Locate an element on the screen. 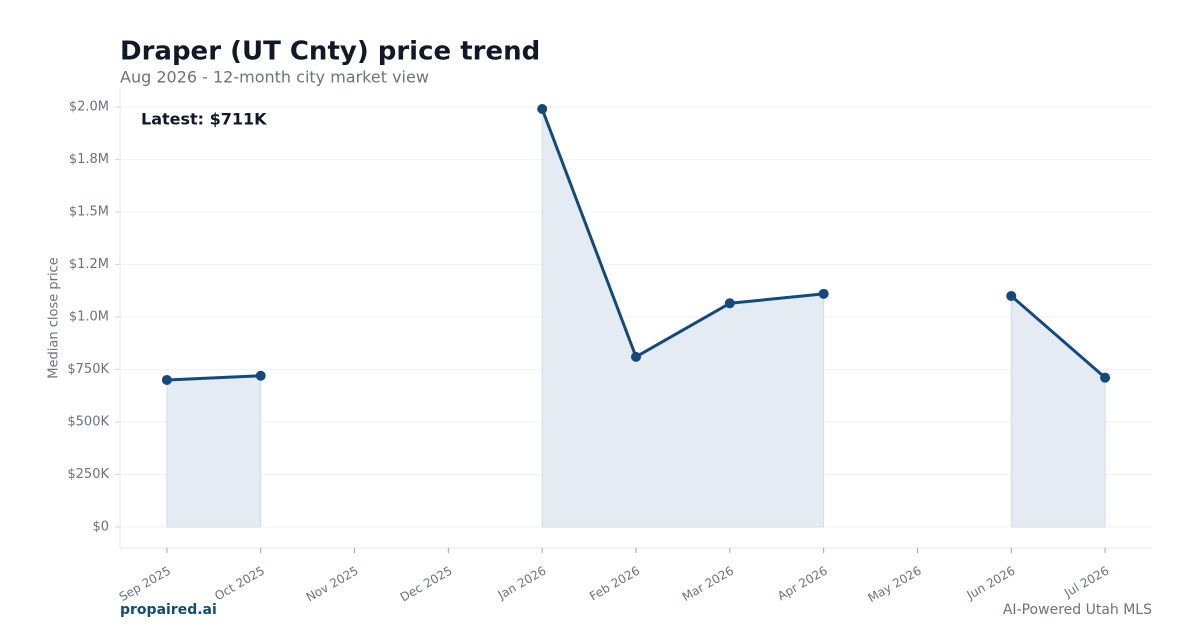 Image resolution: width=1200 pixels, height=630 pixels. y-tick-label: $500K is located at coordinates (88, 421).